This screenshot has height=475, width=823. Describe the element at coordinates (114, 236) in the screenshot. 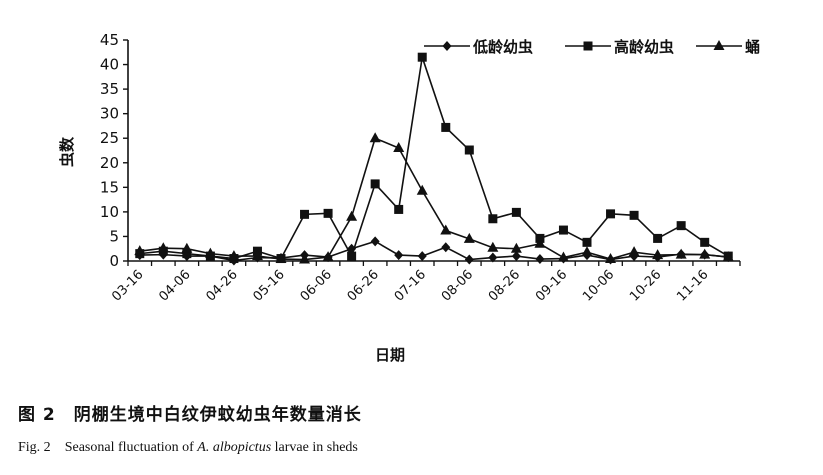

I see `y-tick-label: 5` at that location.